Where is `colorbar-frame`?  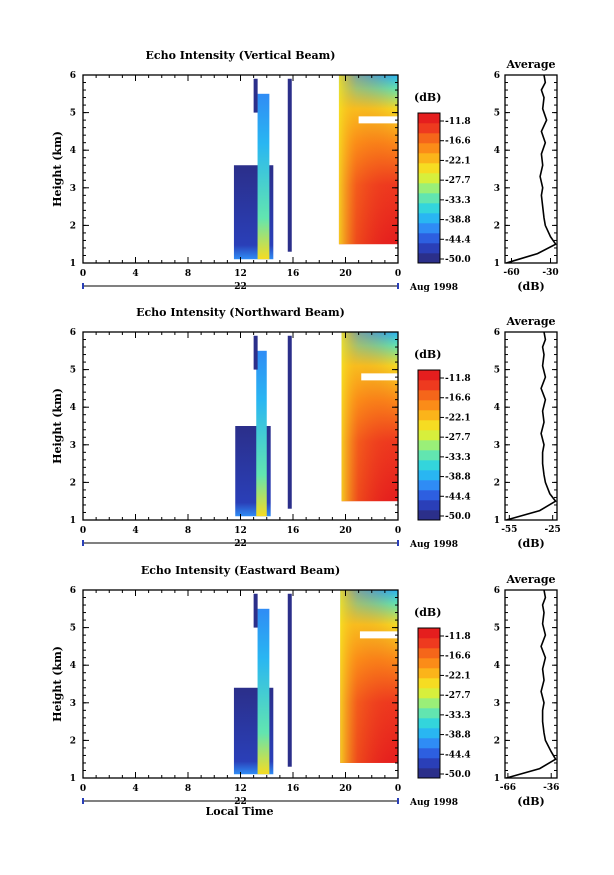 colorbar-frame is located at coordinates (429, 445).